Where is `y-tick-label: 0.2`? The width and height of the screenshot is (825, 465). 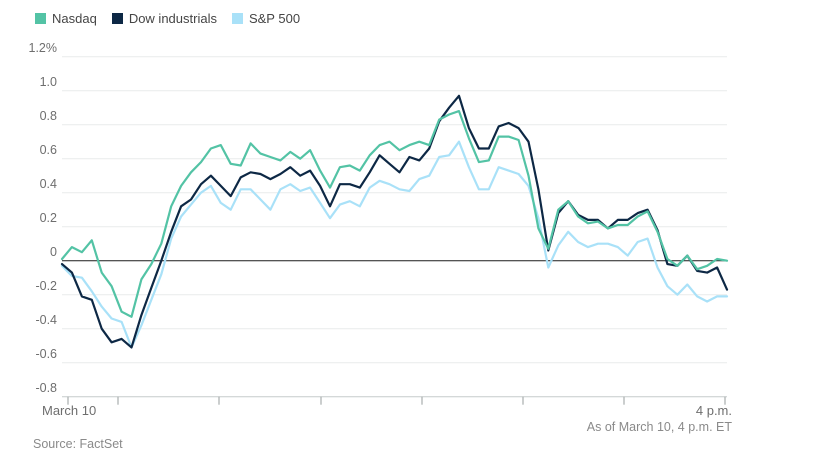
y-tick-label: 0.2 is located at coordinates (48, 217).